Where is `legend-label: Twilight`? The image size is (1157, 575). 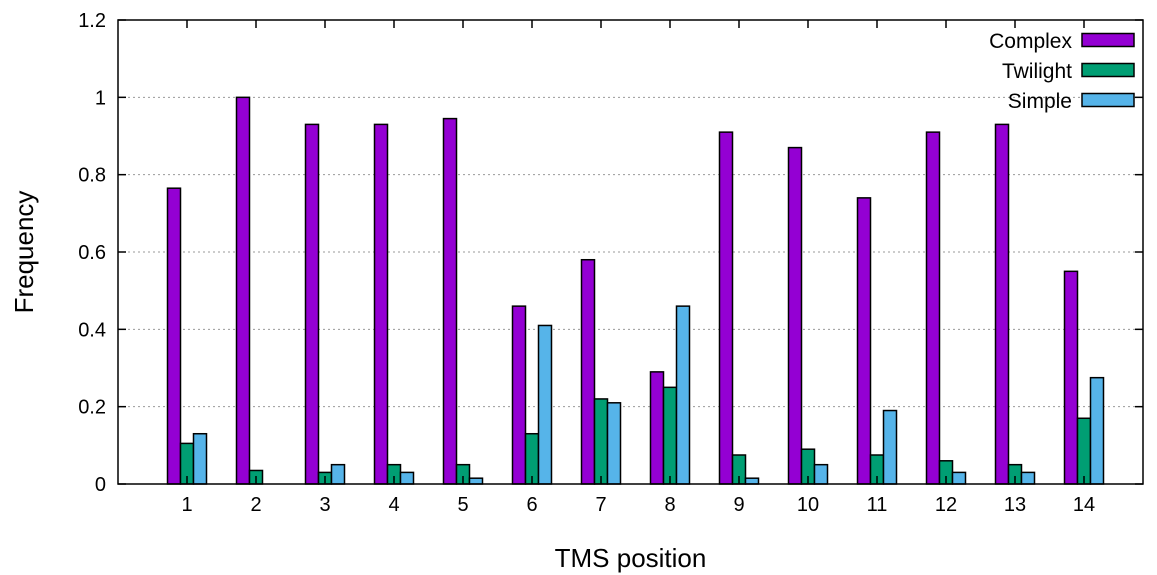
legend-label: Twilight is located at coordinates (1037, 71).